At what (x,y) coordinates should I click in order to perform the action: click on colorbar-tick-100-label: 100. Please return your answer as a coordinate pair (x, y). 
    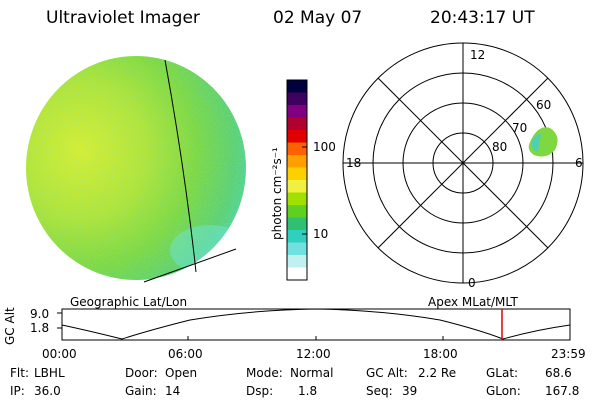
    Looking at the image, I should click on (324, 147).